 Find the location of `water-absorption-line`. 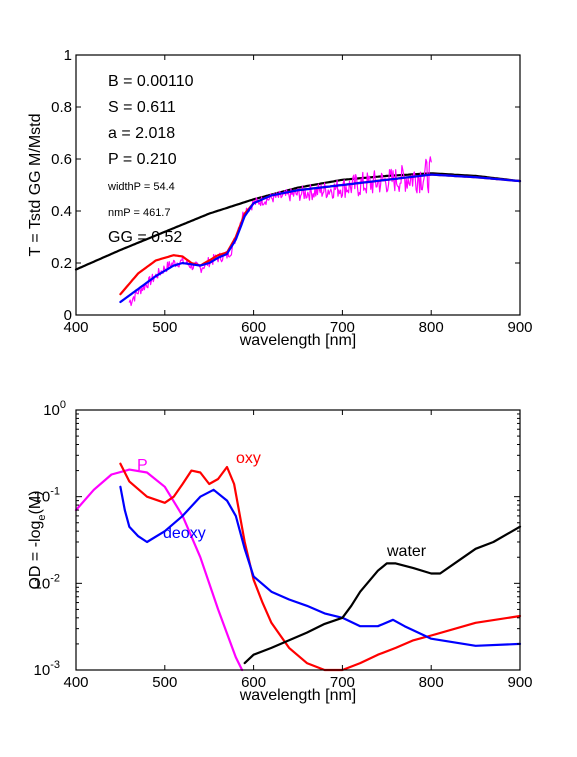

water-absorption-line is located at coordinates (382, 595).